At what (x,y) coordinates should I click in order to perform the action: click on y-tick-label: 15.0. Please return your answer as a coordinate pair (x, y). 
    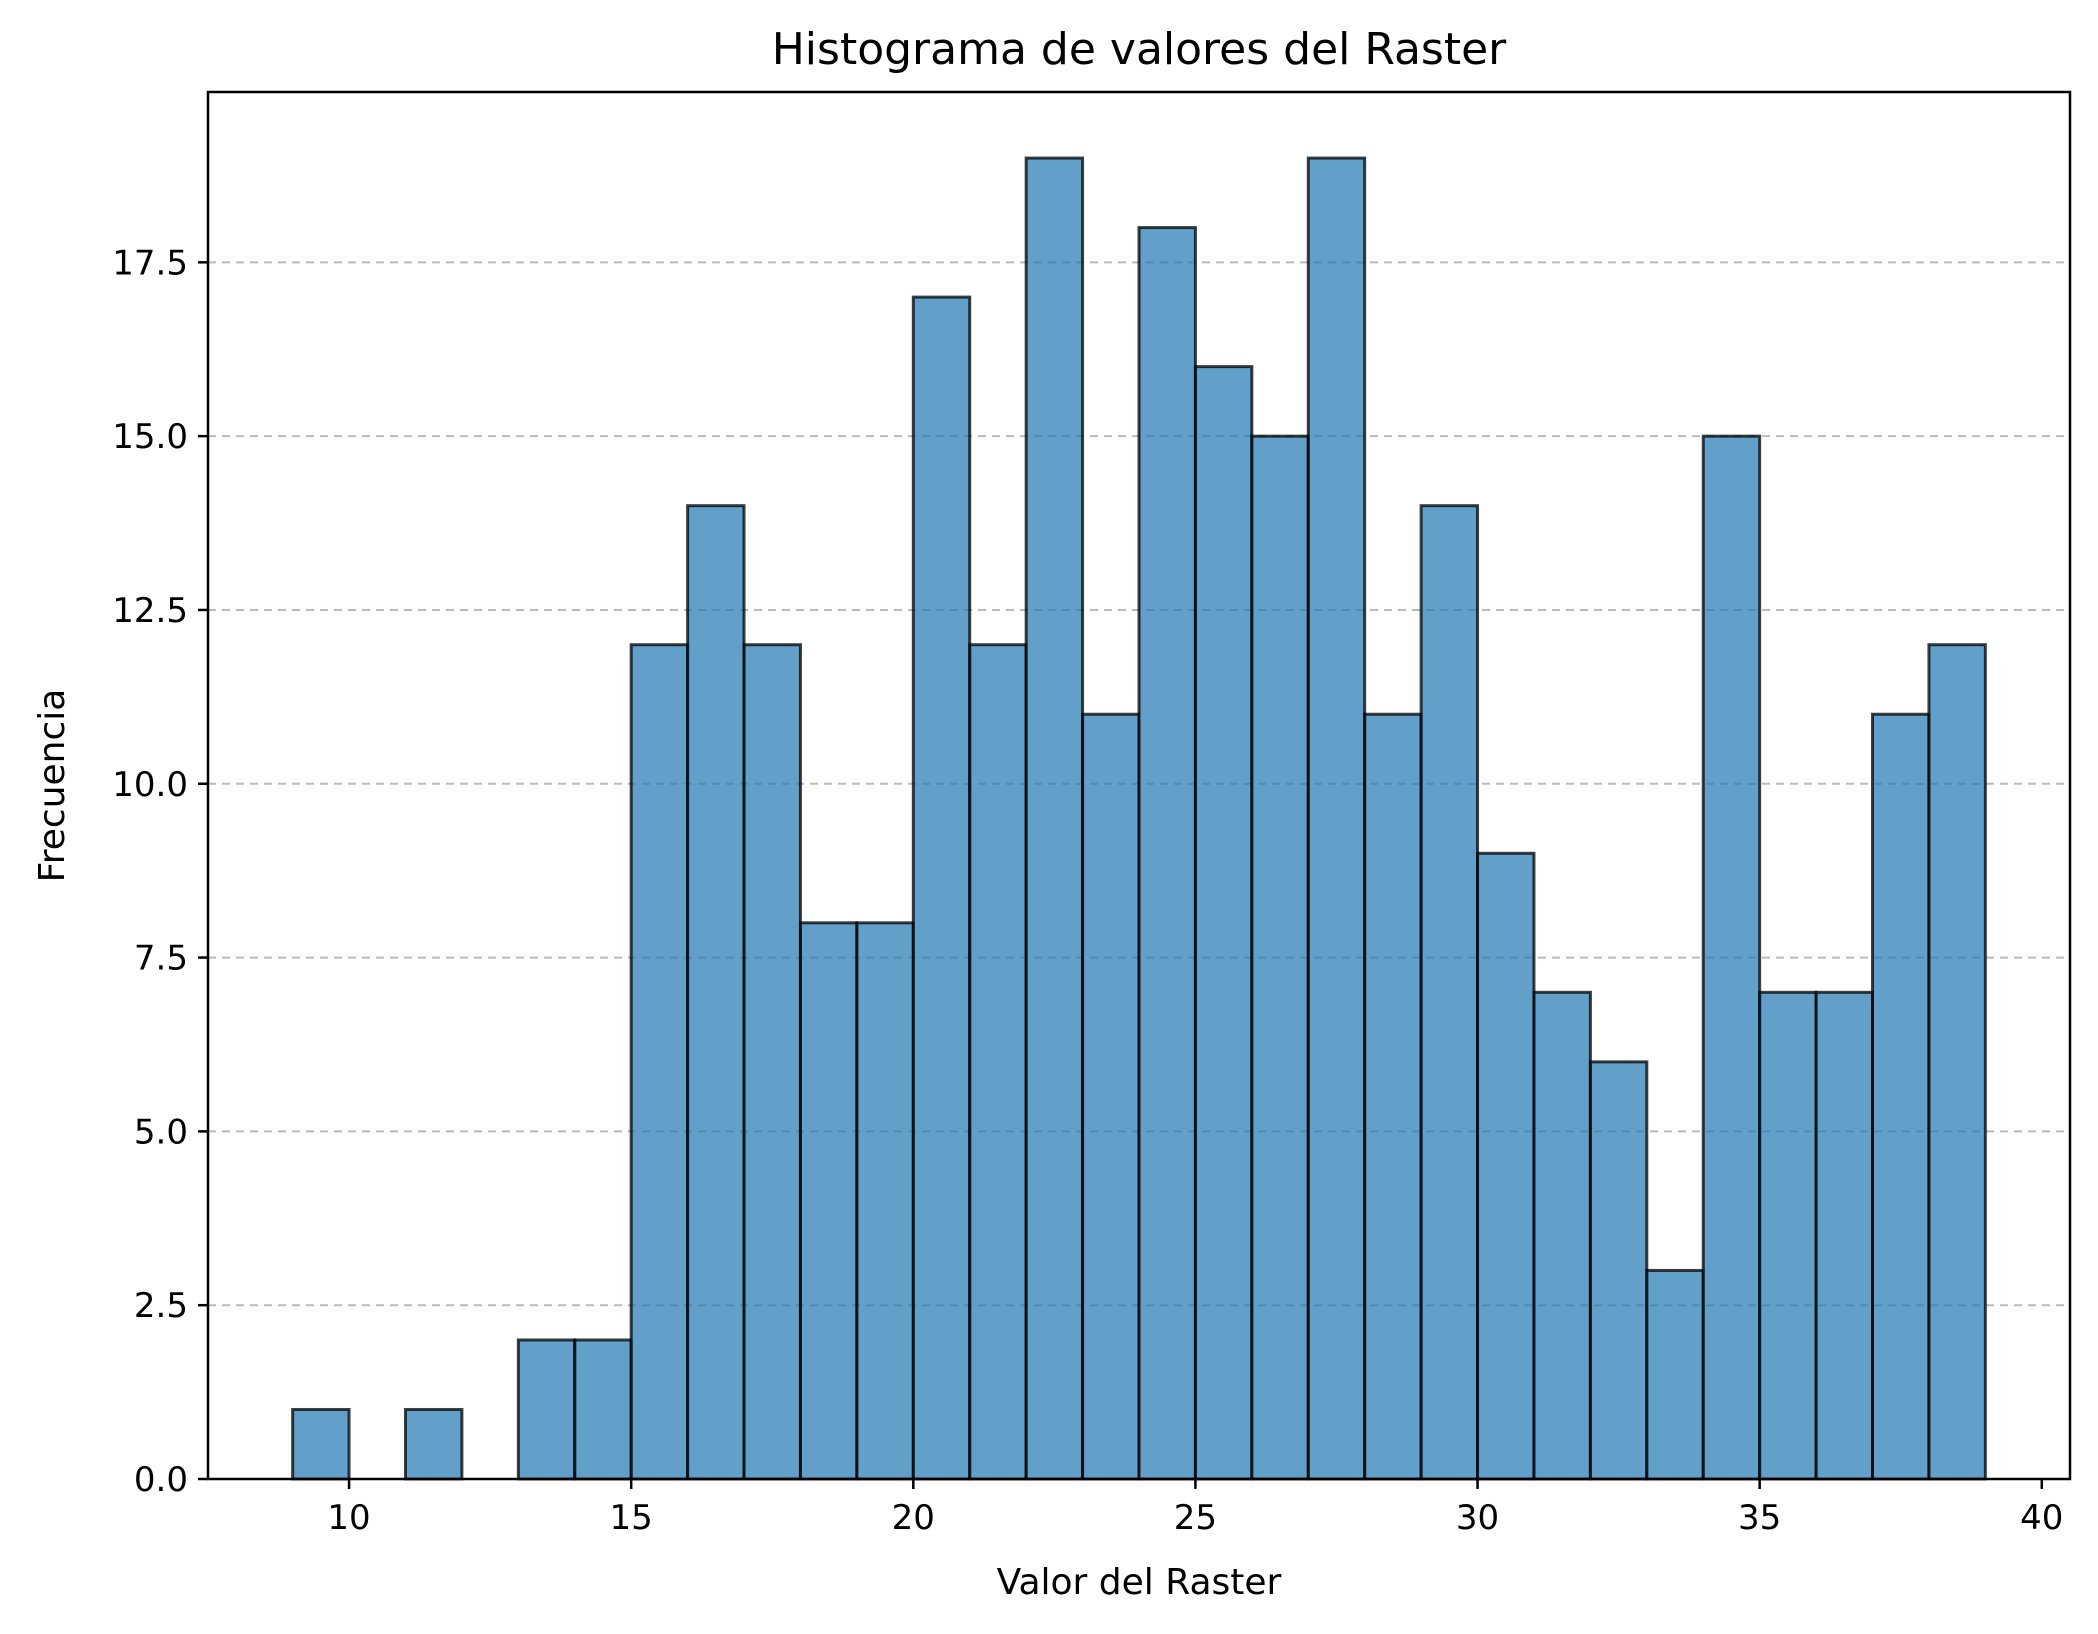
    Looking at the image, I should click on (150, 437).